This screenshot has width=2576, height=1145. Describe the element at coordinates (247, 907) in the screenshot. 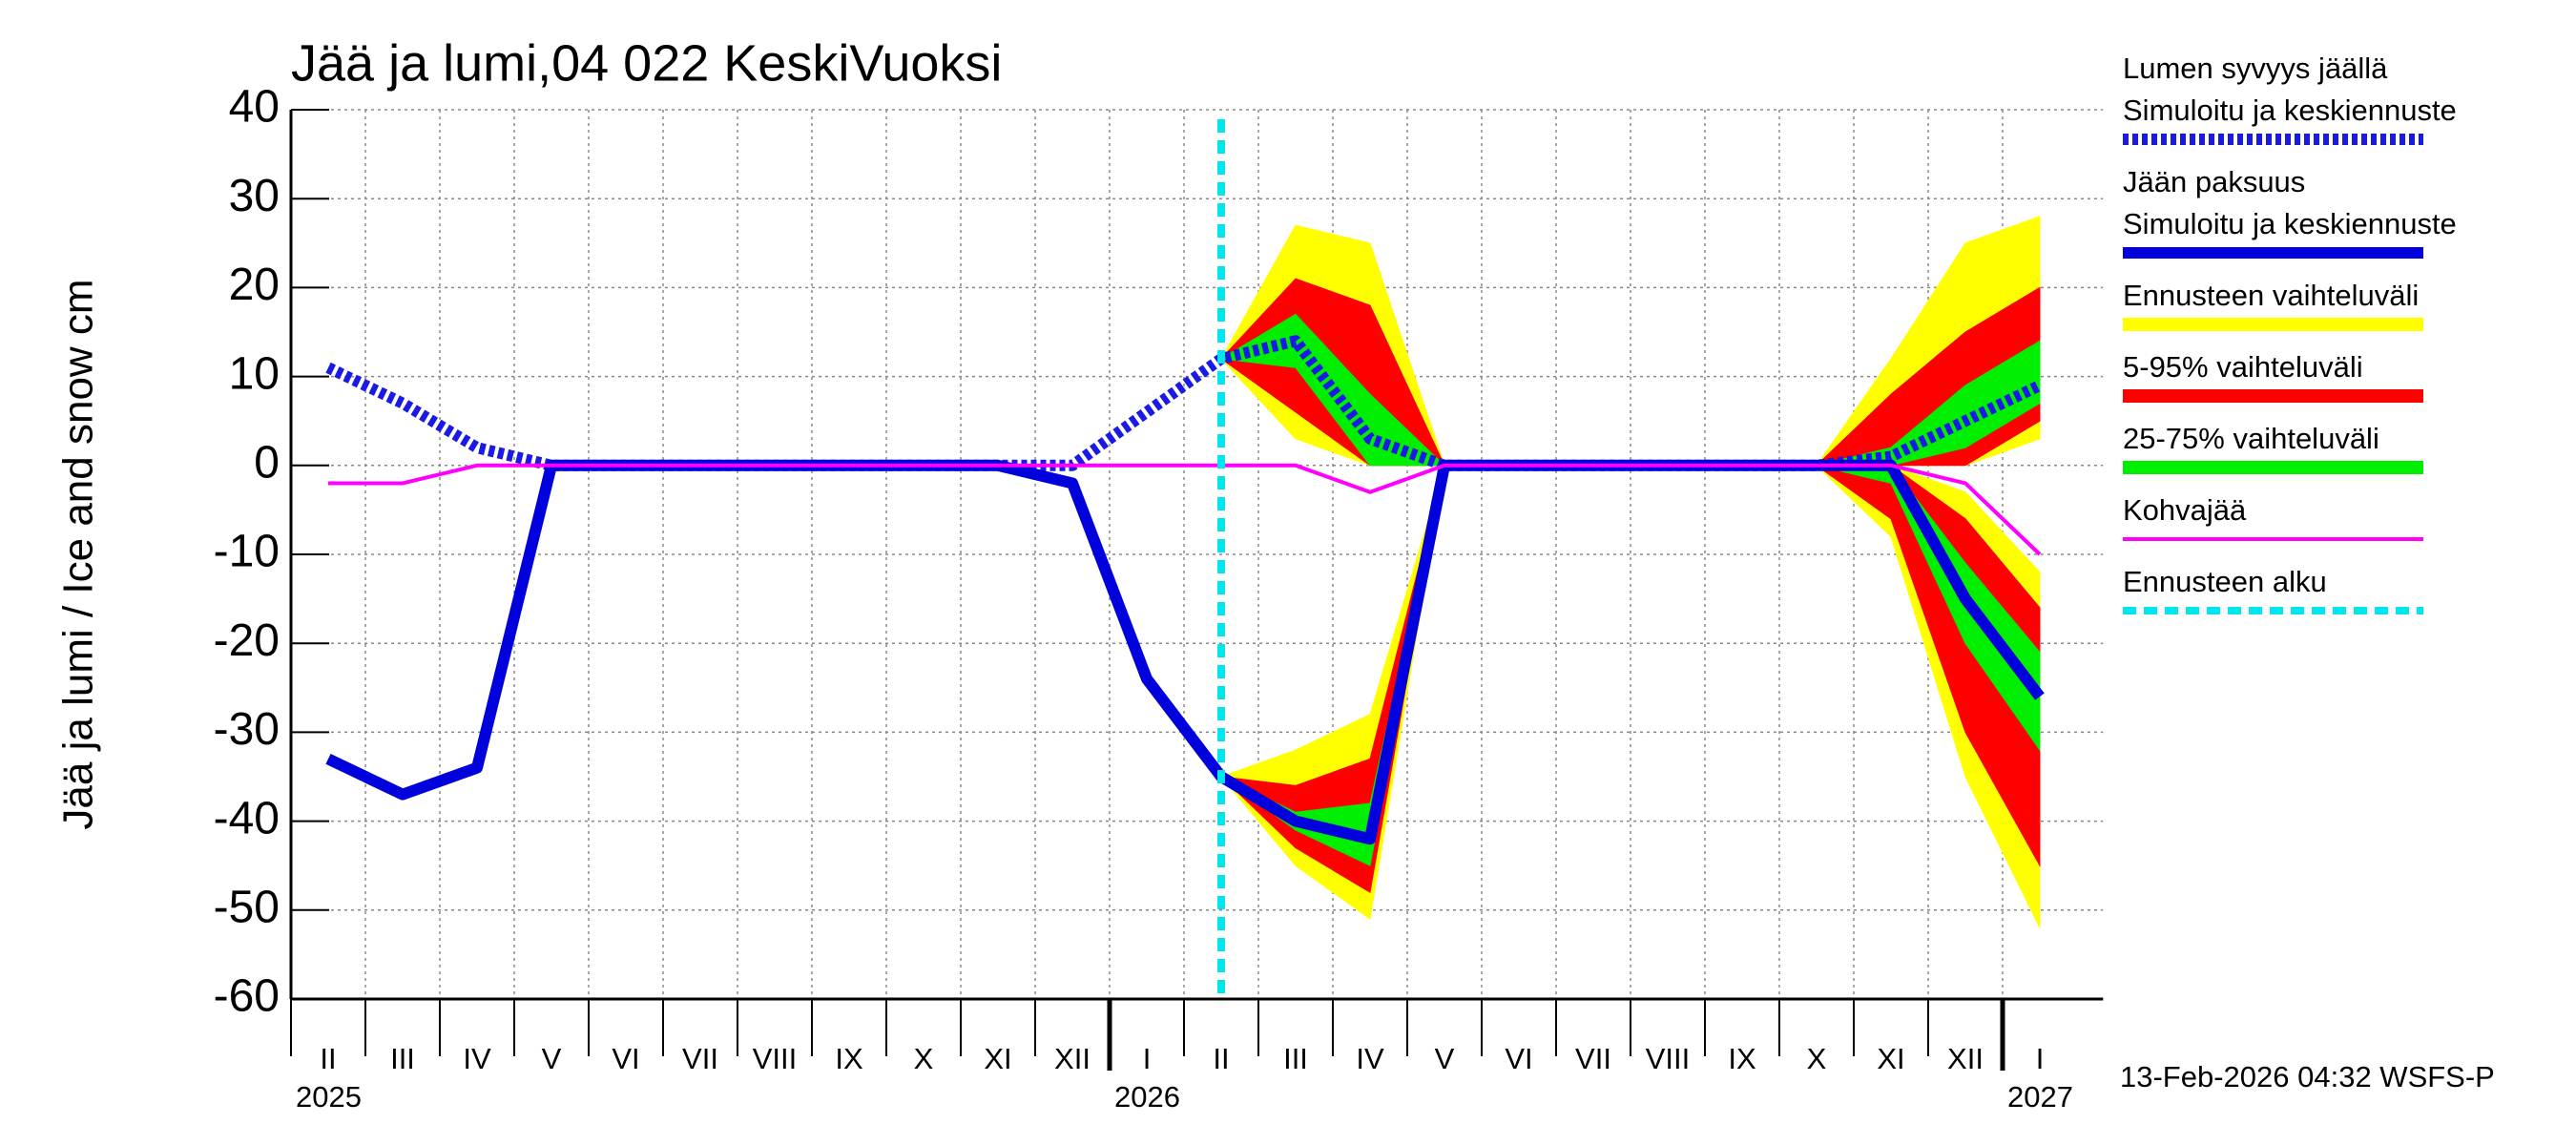

I see `y-tick-label: -50` at that location.